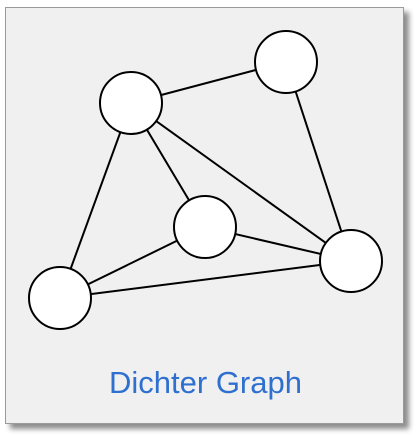  I want to click on node-n1, so click(286, 62).